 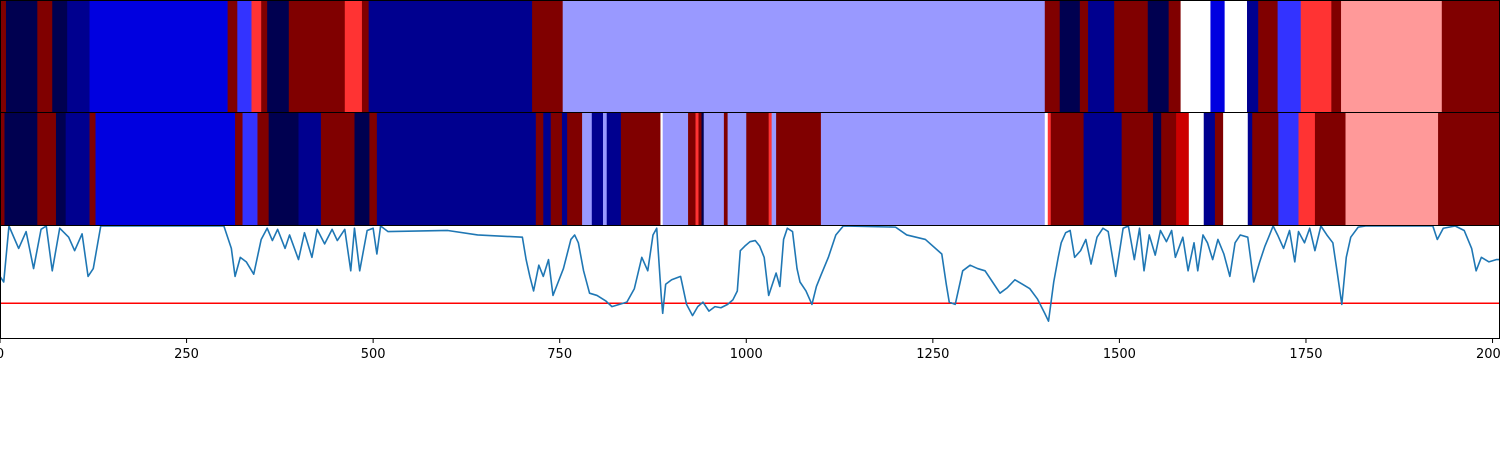 What do you see at coordinates (186, 354) in the screenshot?
I see `x-tick-label: 250` at bounding box center [186, 354].